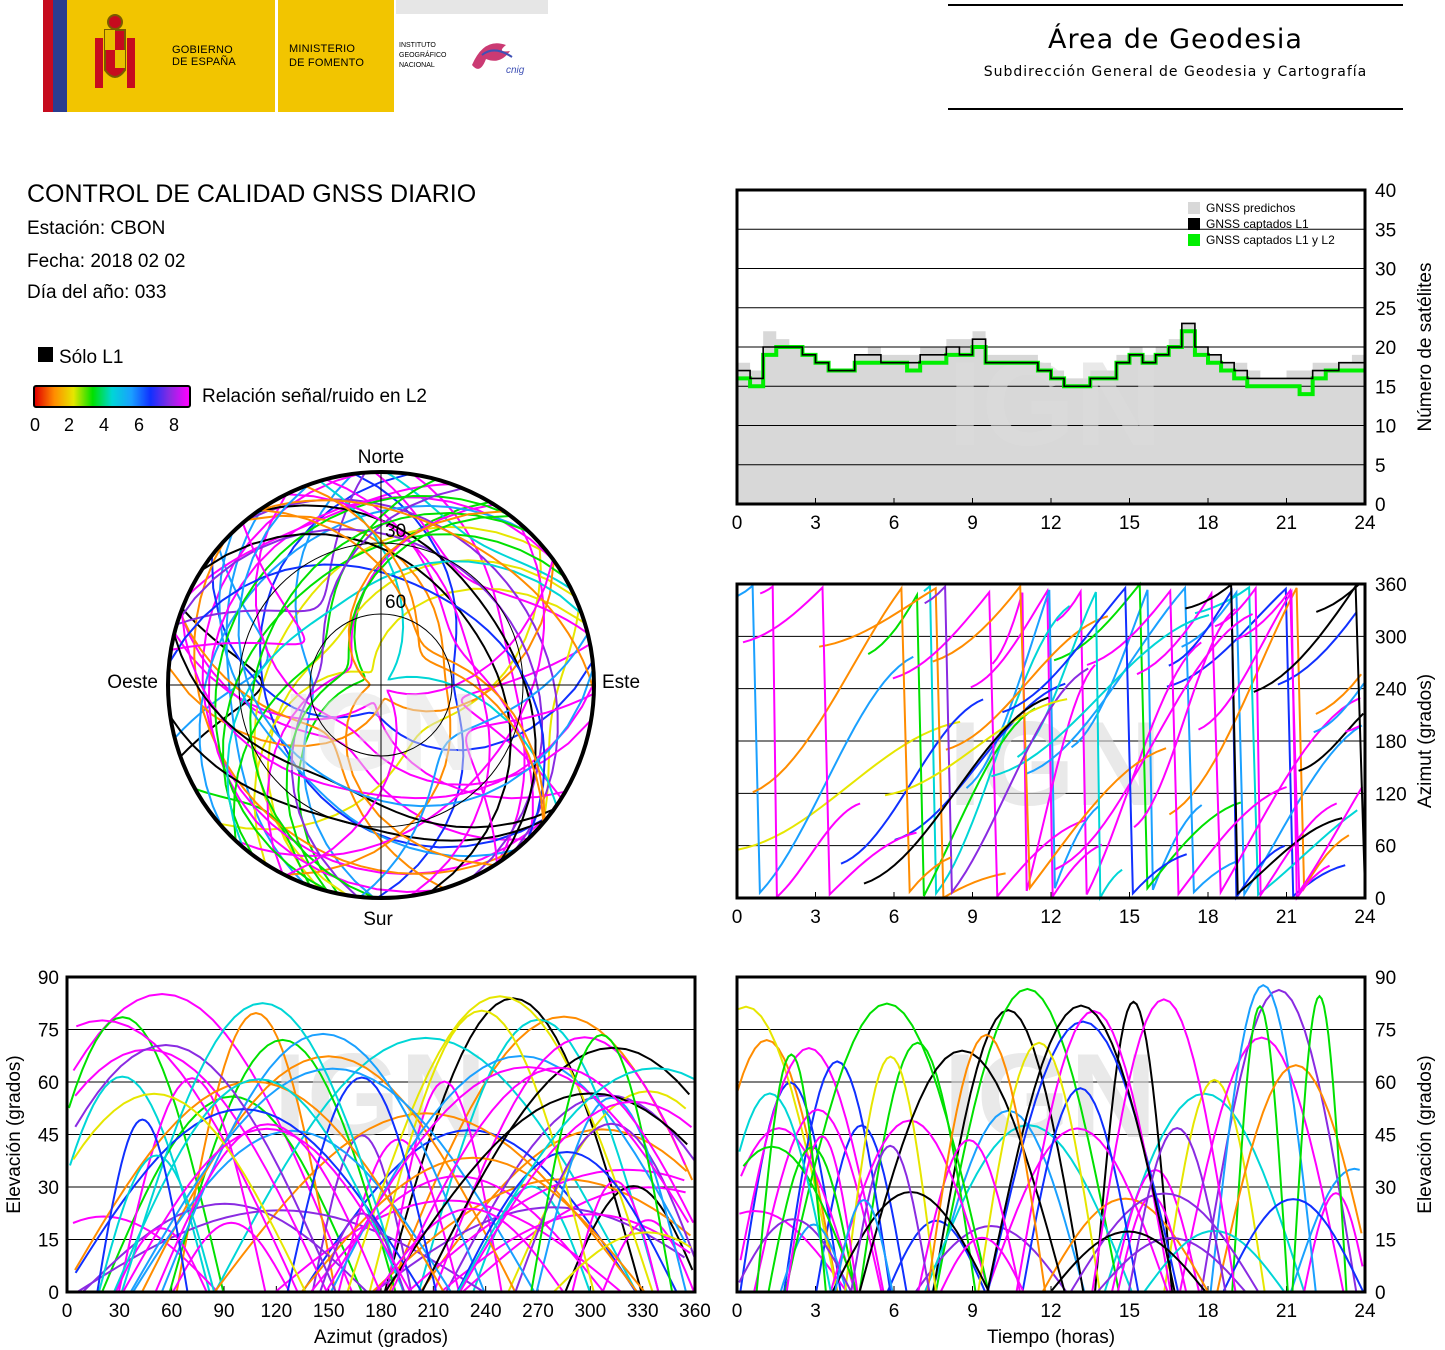  What do you see at coordinates (1051, 413) in the screenshot?
I see `predicted-area` at bounding box center [1051, 413].